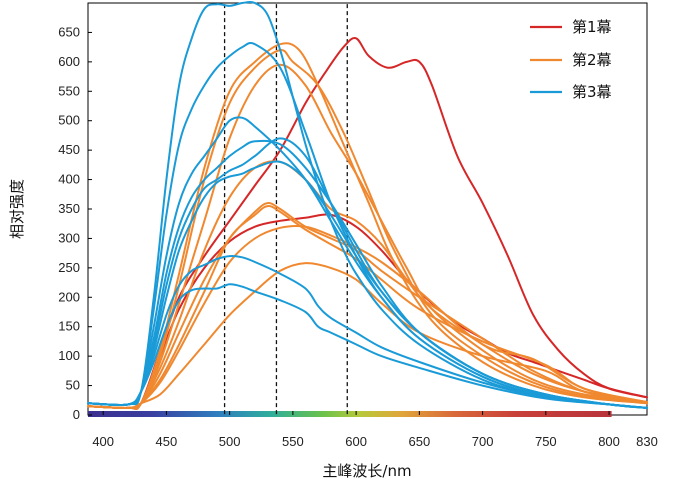 The height and width of the screenshot is (486, 700). What do you see at coordinates (69, 267) in the screenshot?
I see `y-tick-label: 250` at bounding box center [69, 267].